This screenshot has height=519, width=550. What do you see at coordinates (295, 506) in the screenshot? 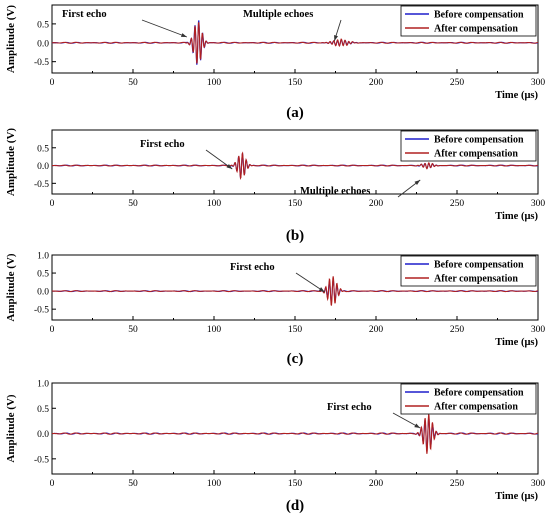
I see `panel-label: (d)` at bounding box center [295, 506].